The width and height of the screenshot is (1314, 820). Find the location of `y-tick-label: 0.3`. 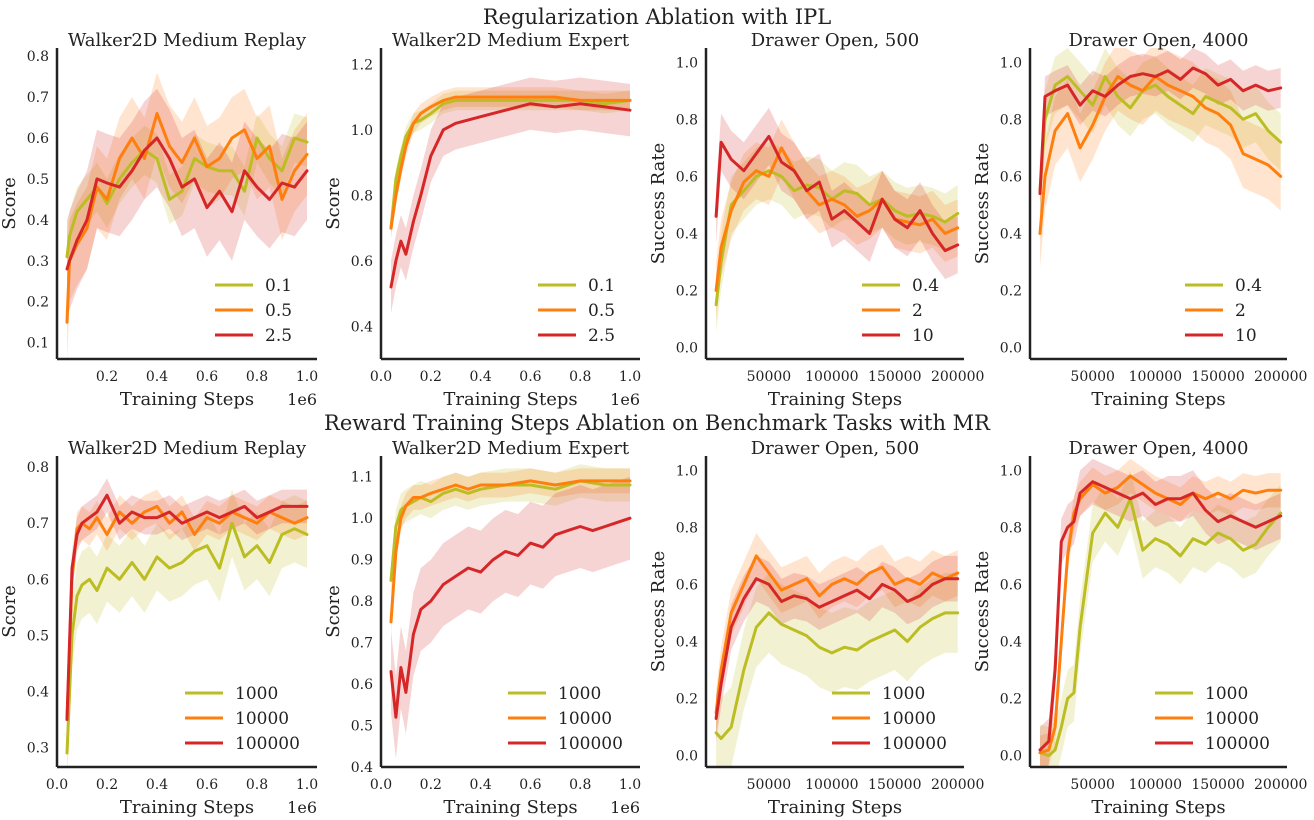

y-tick-label: 0.3 is located at coordinates (38, 262).